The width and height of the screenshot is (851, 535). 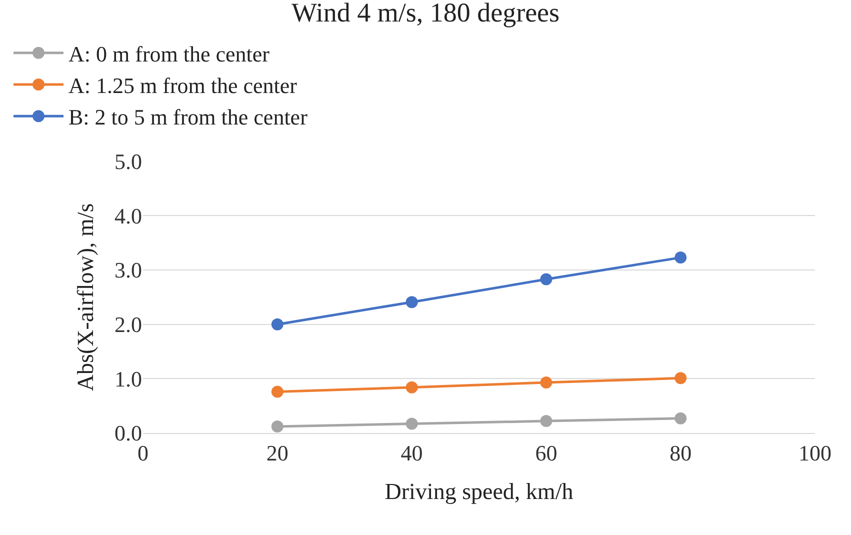 What do you see at coordinates (169, 53) in the screenshot?
I see `legend-label: A: 0 m from the center` at bounding box center [169, 53].